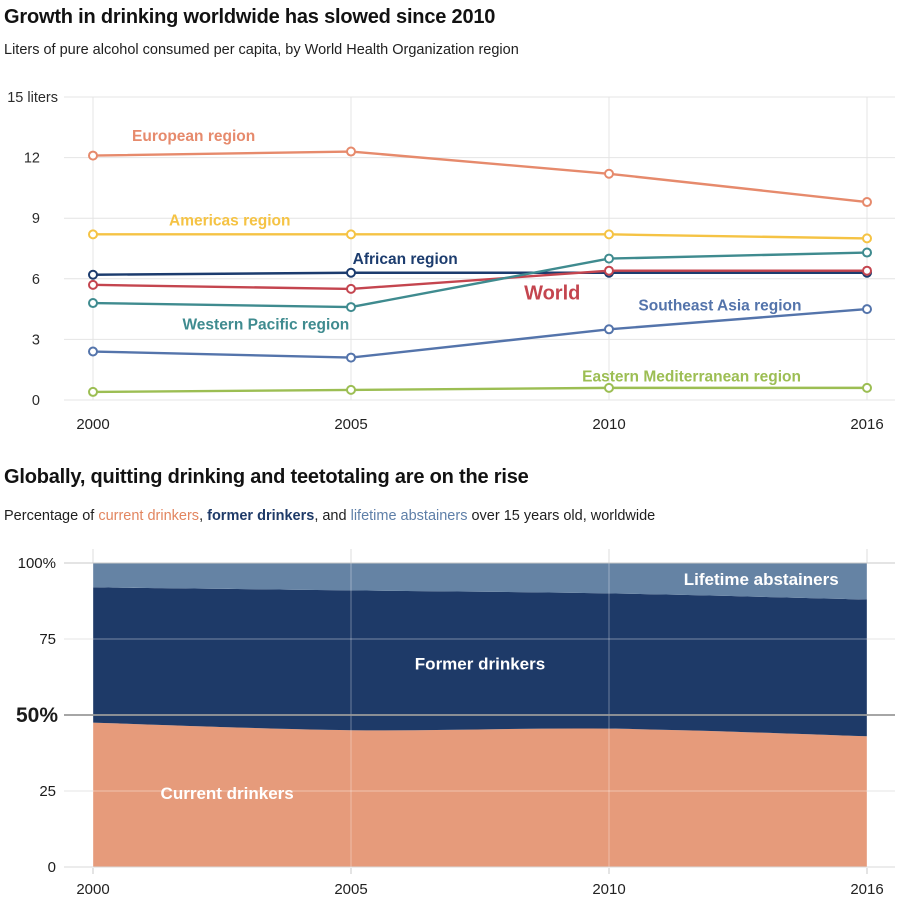 This screenshot has height=900, width=900. What do you see at coordinates (36, 219) in the screenshot?
I see `y-tick-label: 9` at bounding box center [36, 219].